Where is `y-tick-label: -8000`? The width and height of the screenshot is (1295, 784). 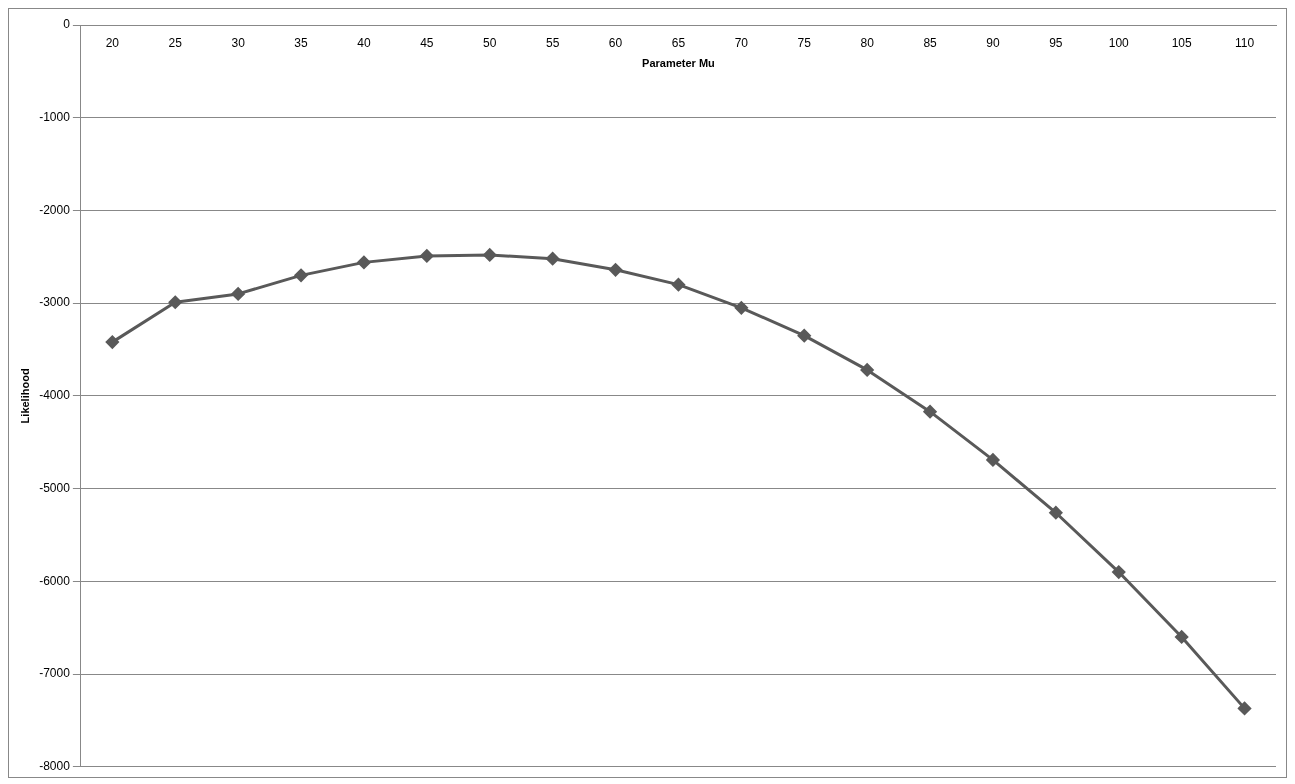
y-tick-label: -8000 is located at coordinates (55, 766).